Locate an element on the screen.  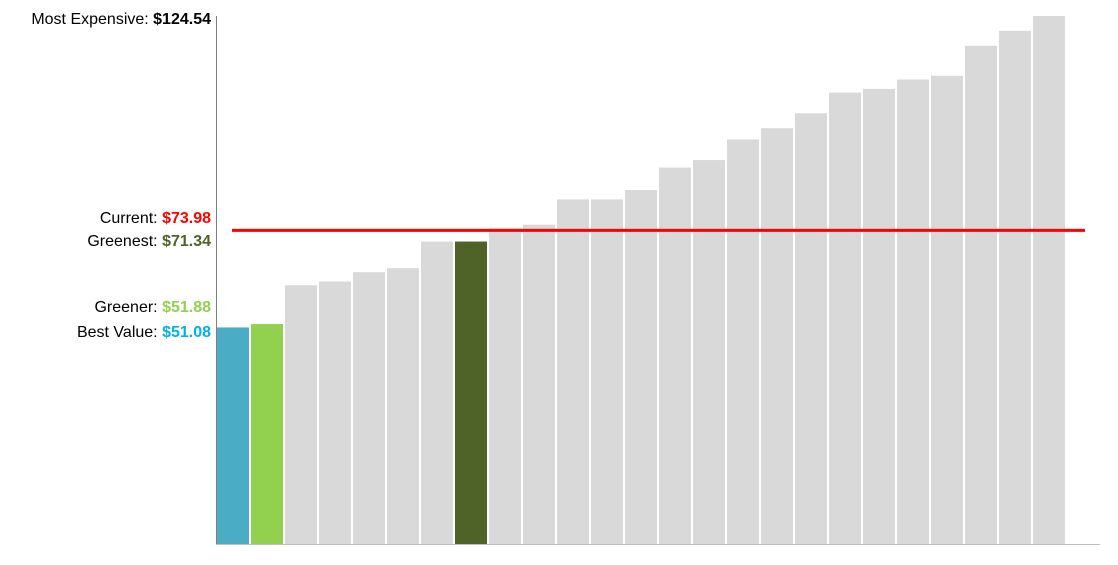
most-expensive-annotation: Most Expensive: $124.54 is located at coordinates (121, 19).